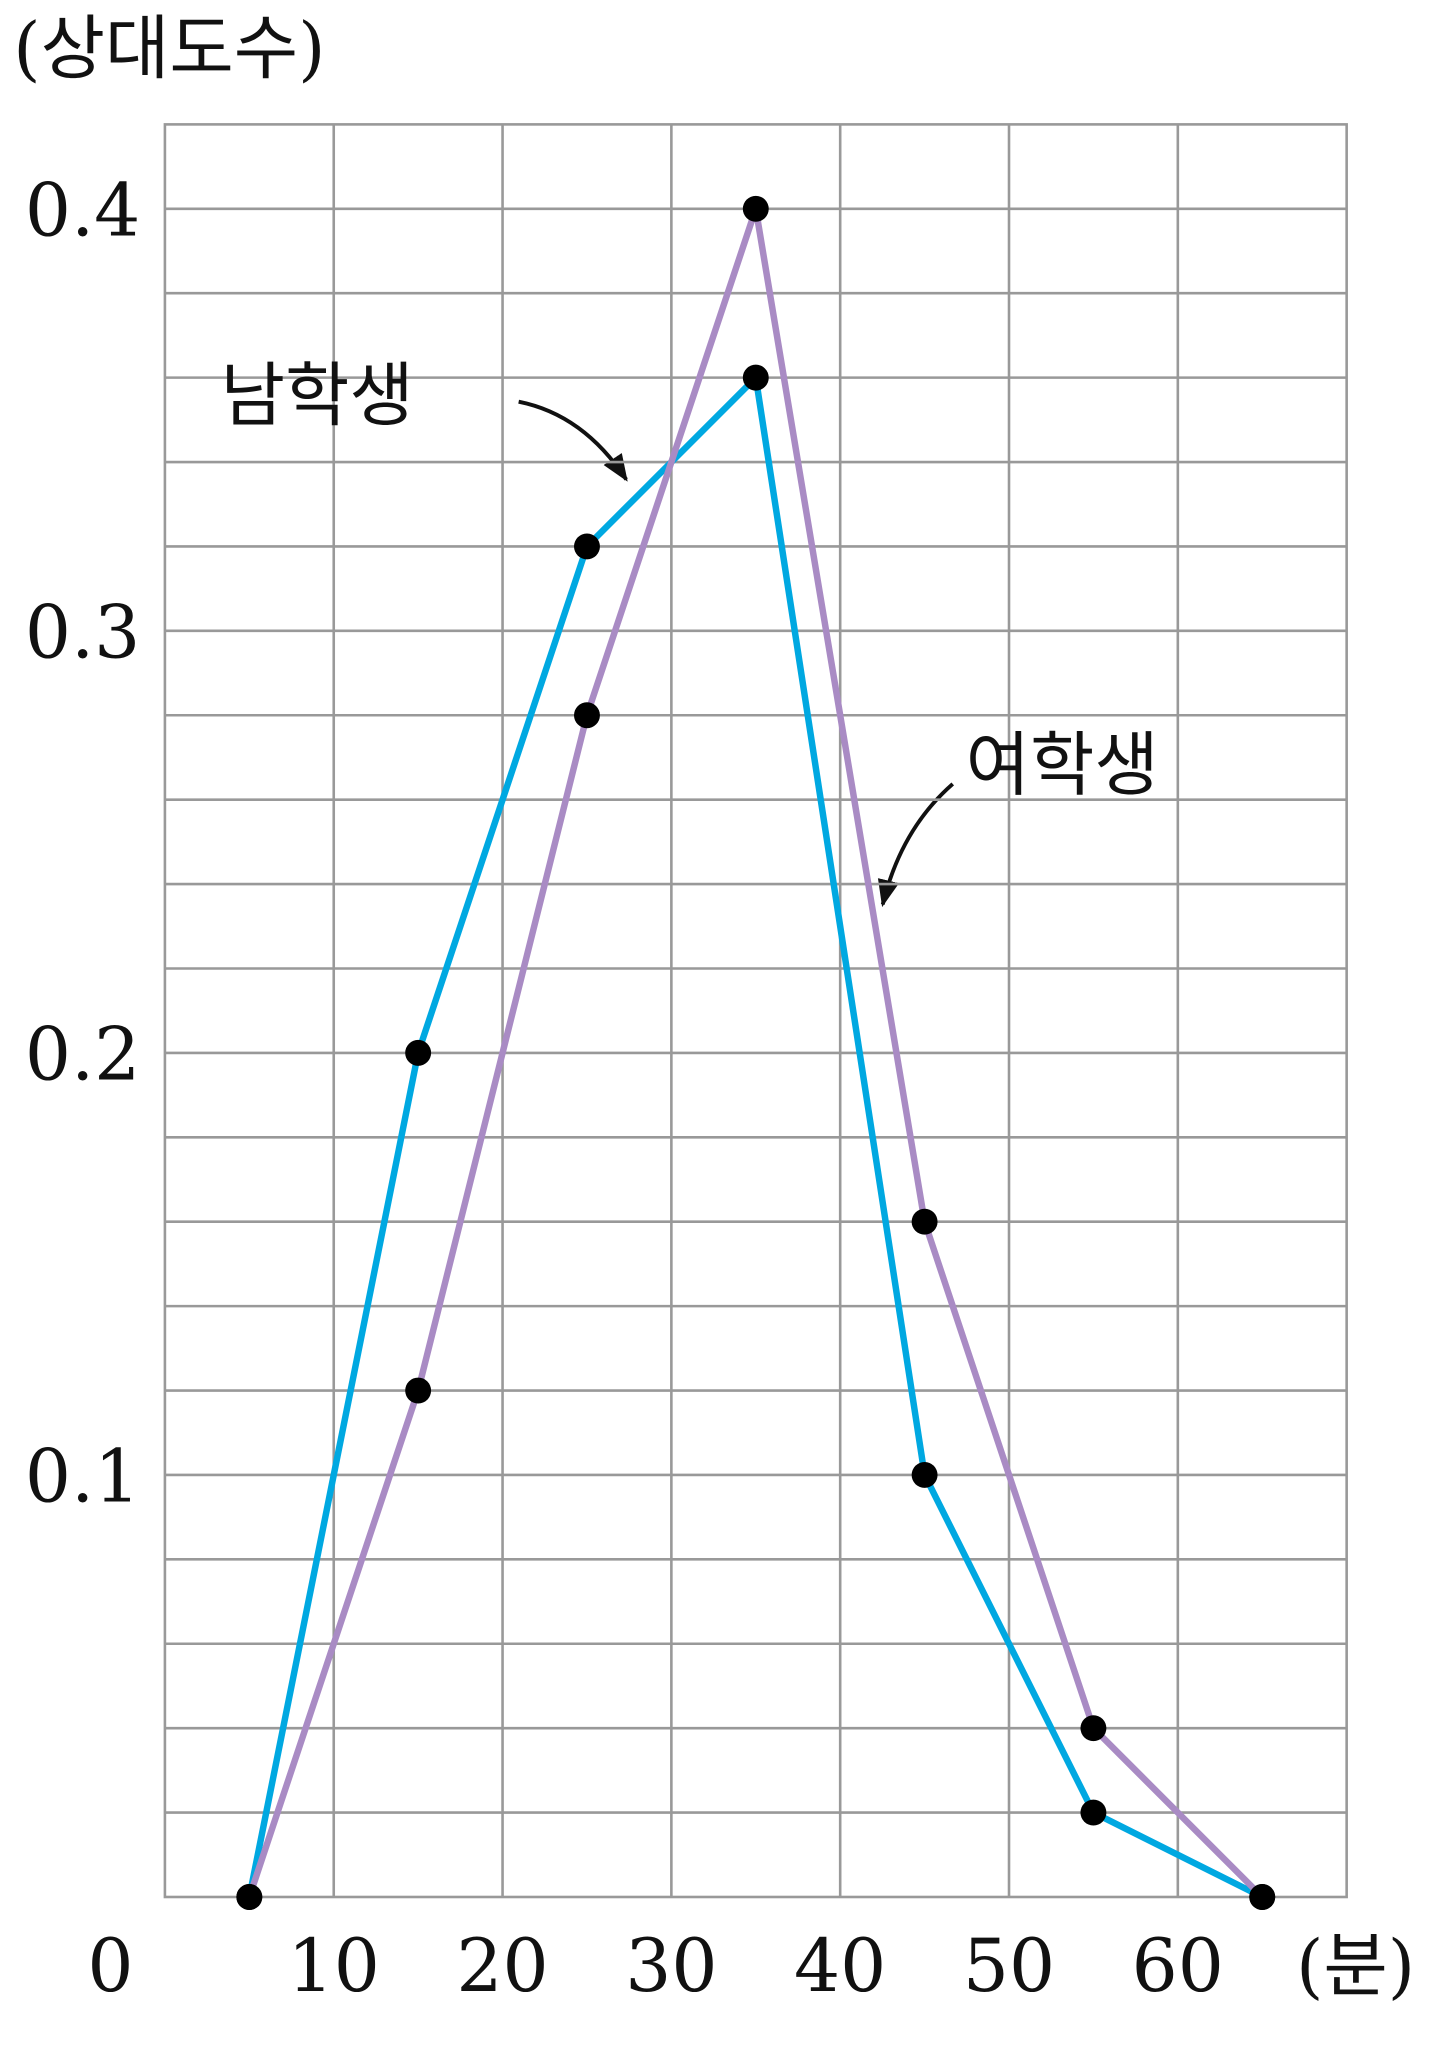  What do you see at coordinates (1178, 1967) in the screenshot?
I see `x-tick-label: 60` at bounding box center [1178, 1967].